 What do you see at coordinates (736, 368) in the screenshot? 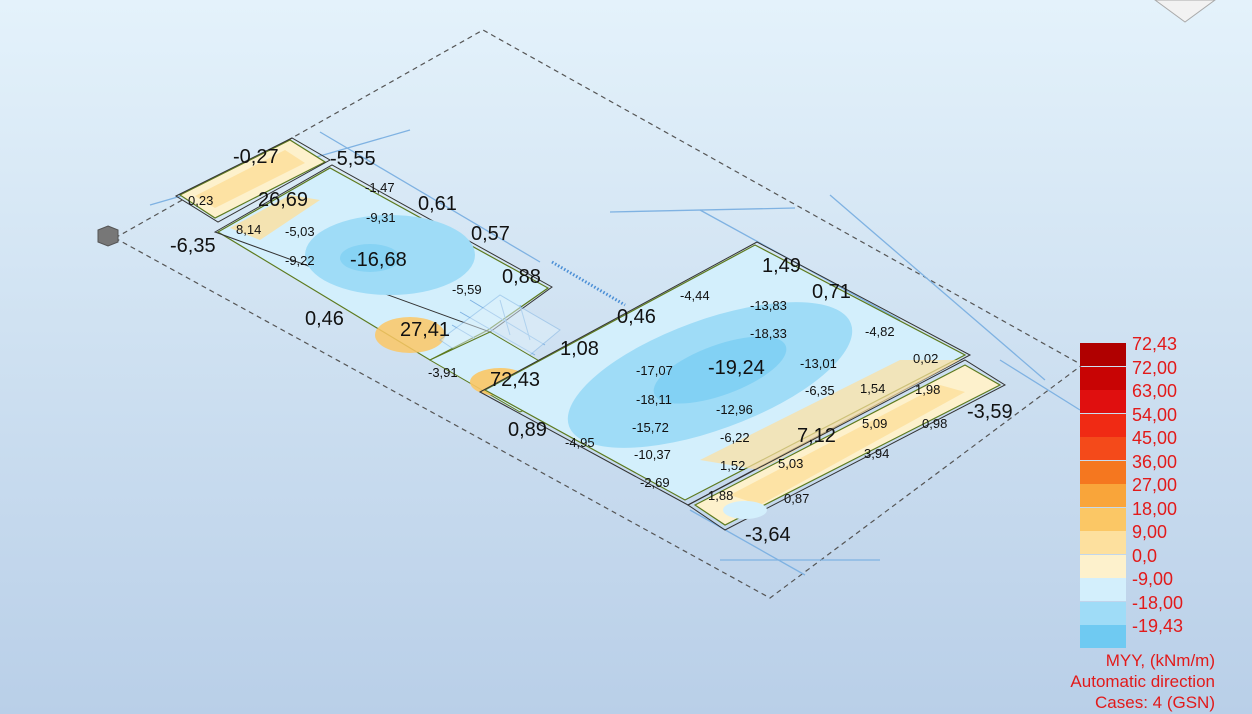
I see `value-label: -19,24` at bounding box center [736, 368].